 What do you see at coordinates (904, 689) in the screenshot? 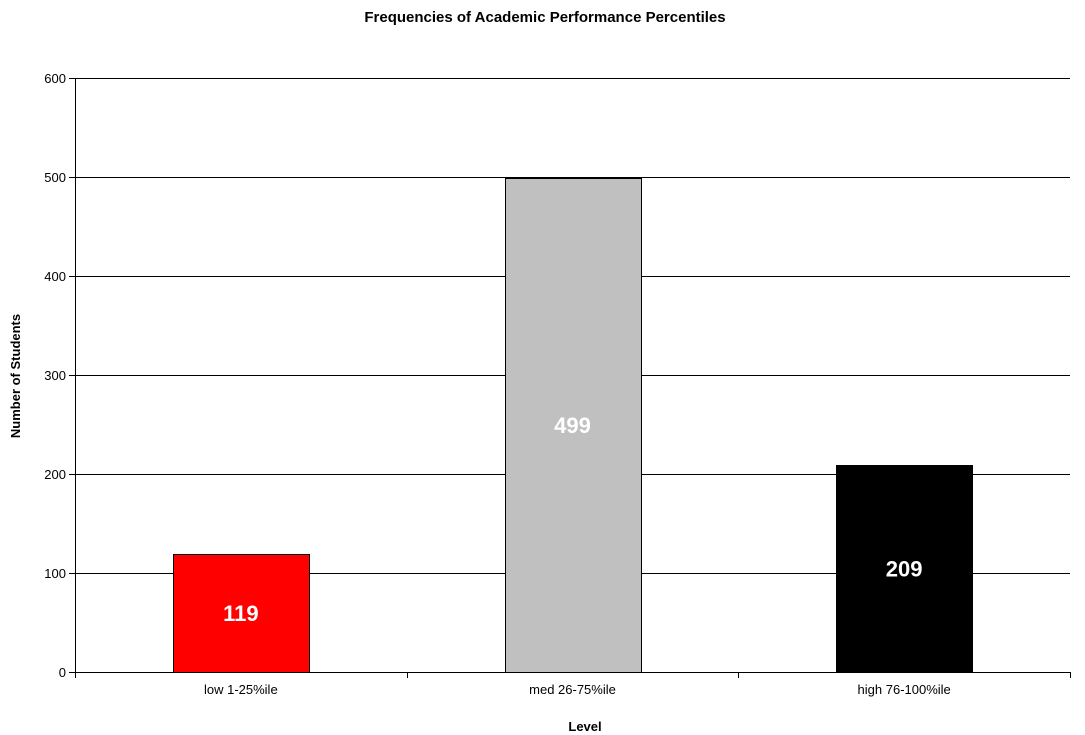
I see `x-tick-label: high 76-100%ile` at bounding box center [904, 689].